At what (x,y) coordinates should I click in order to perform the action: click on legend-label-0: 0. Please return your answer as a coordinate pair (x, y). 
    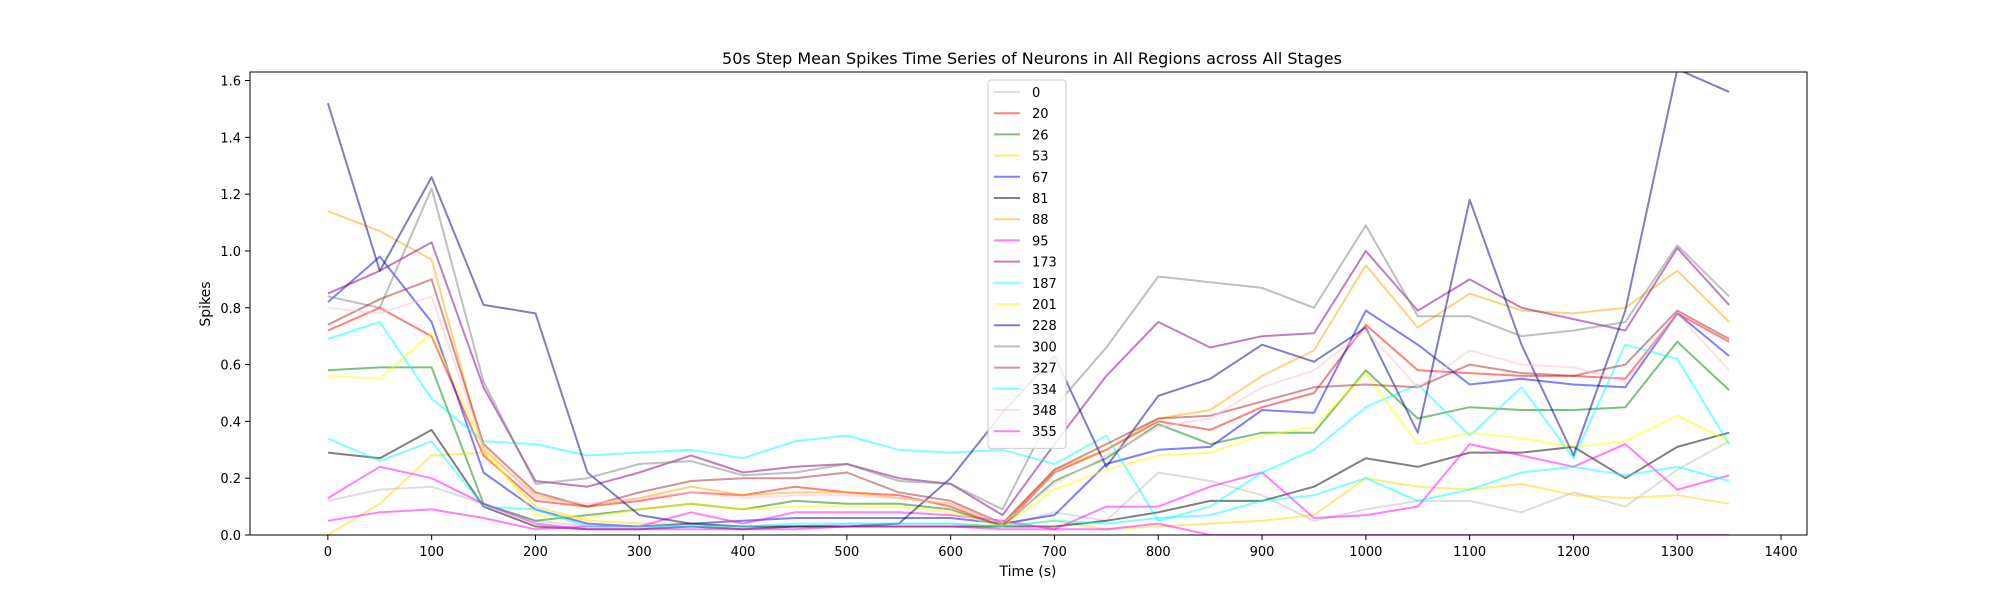
    Looking at the image, I should click on (1036, 93).